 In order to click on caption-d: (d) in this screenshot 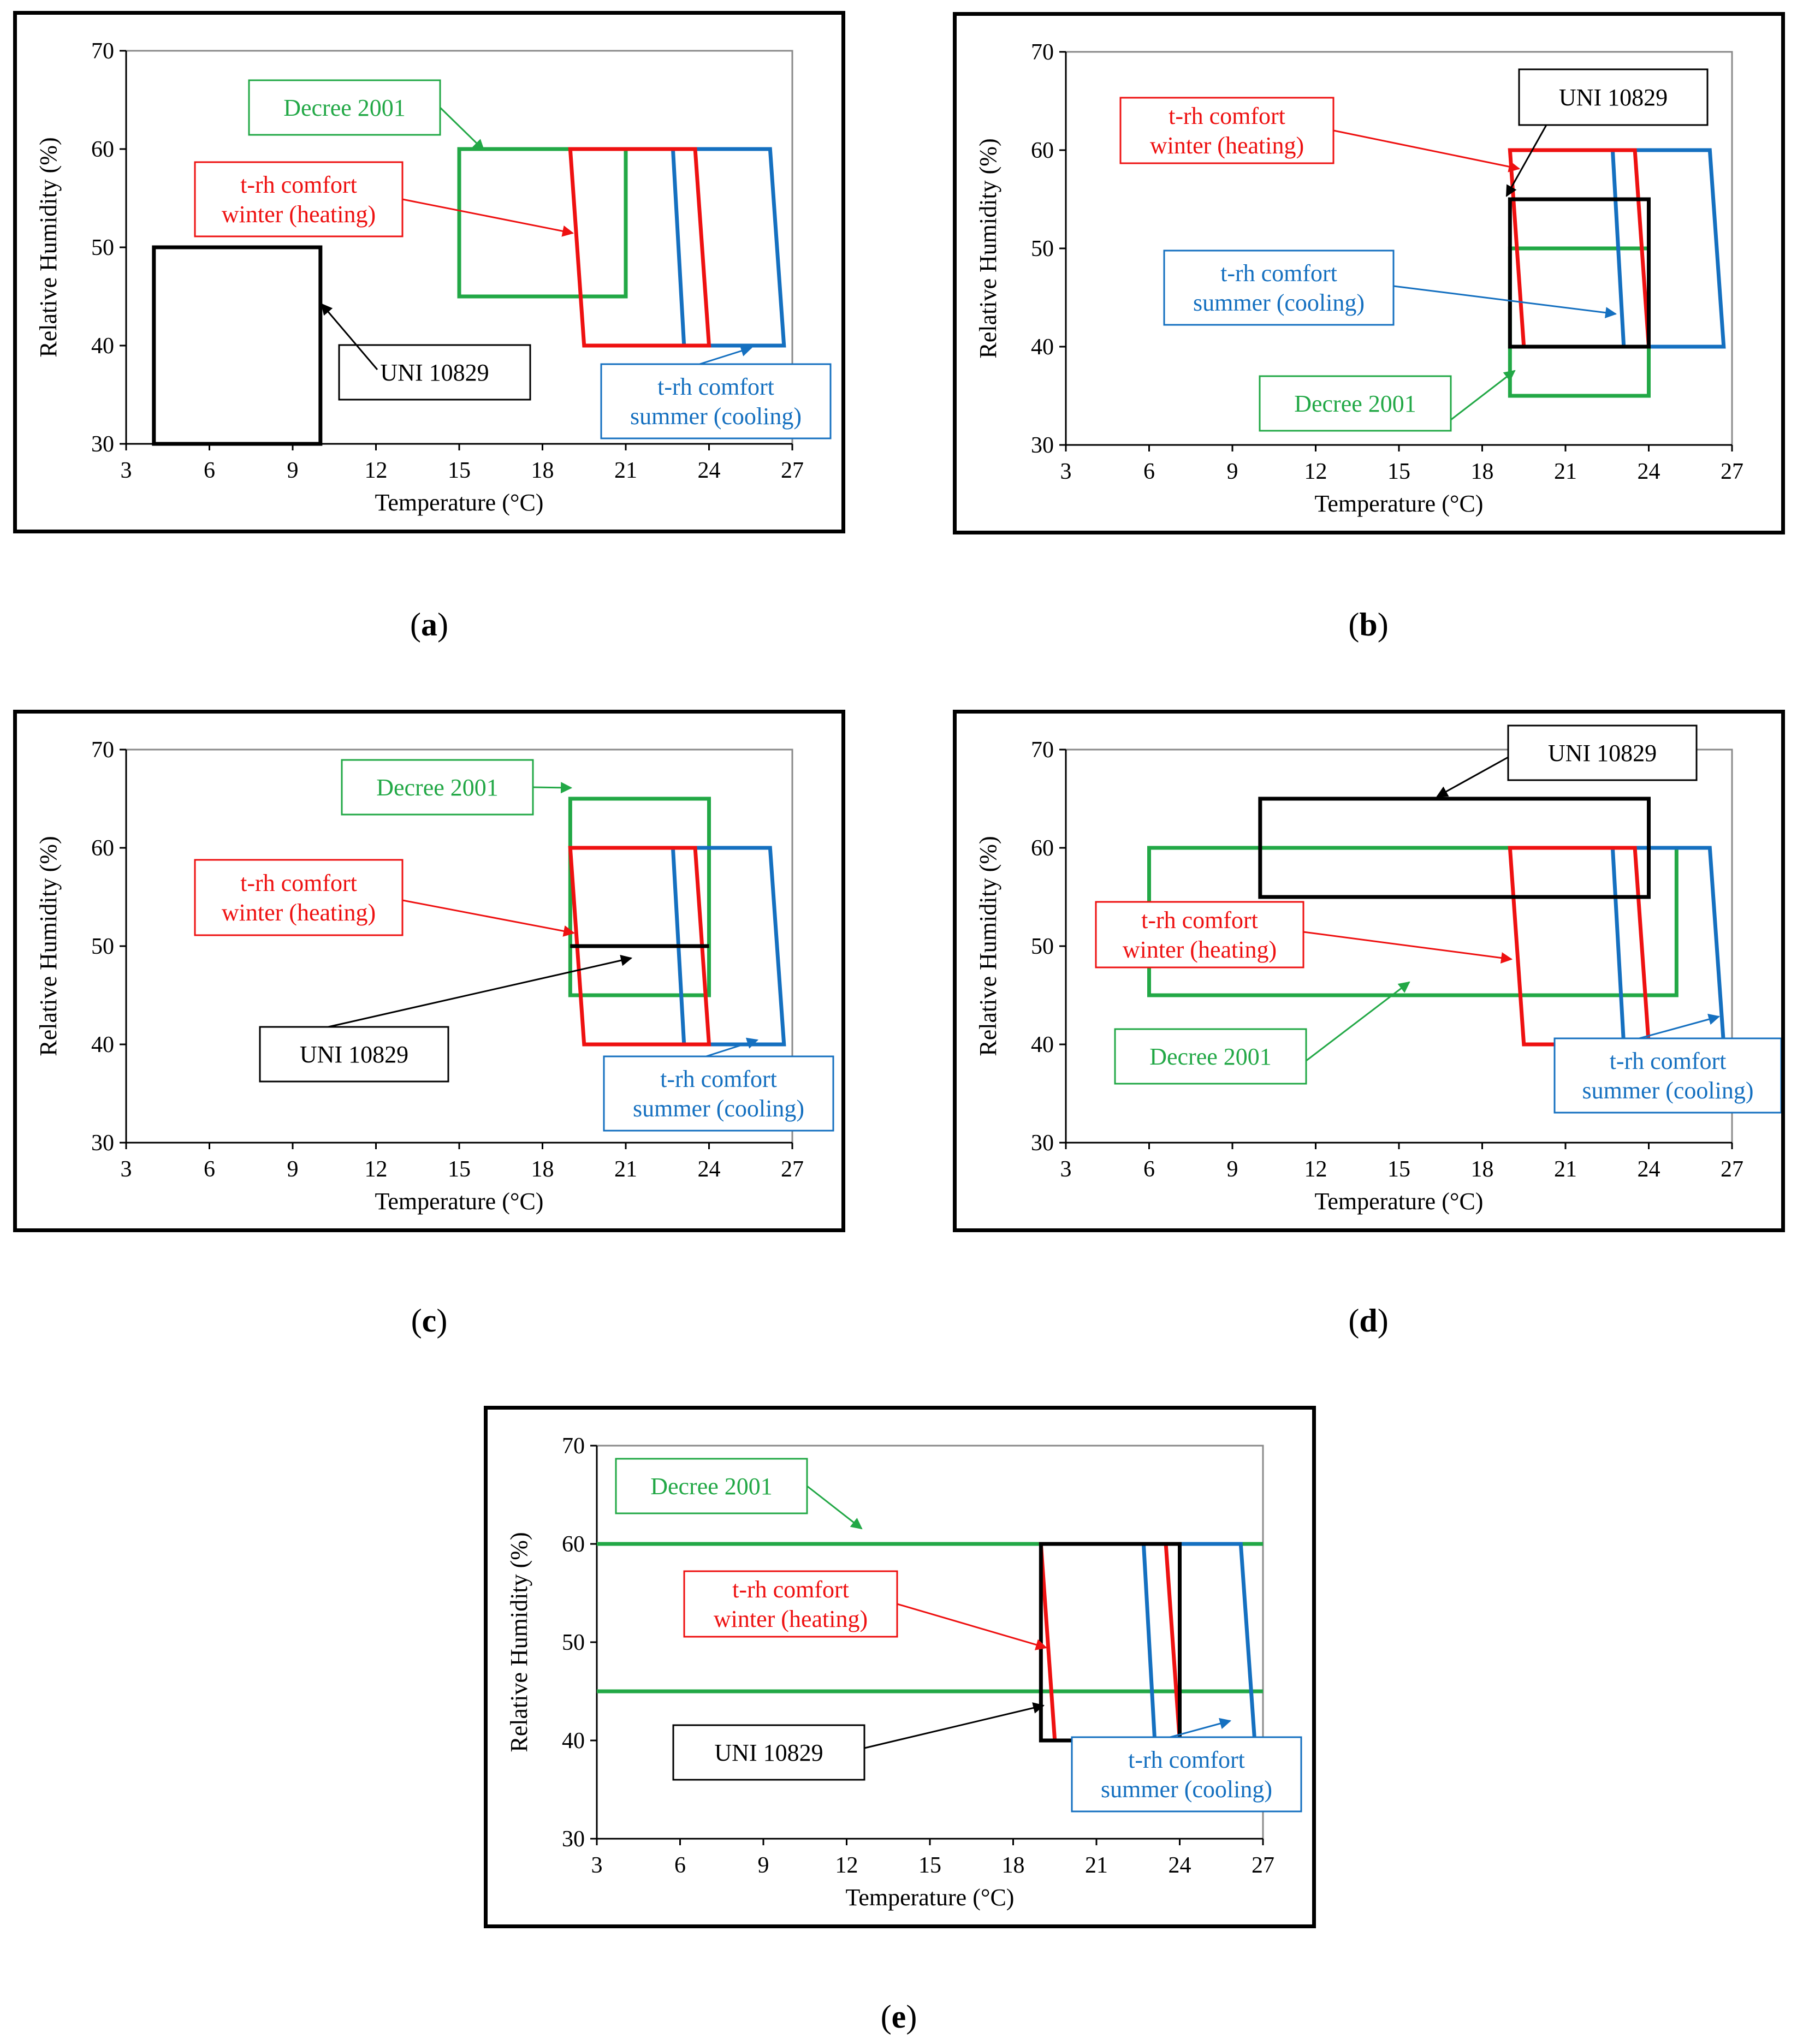, I will do `click(1368, 1321)`.